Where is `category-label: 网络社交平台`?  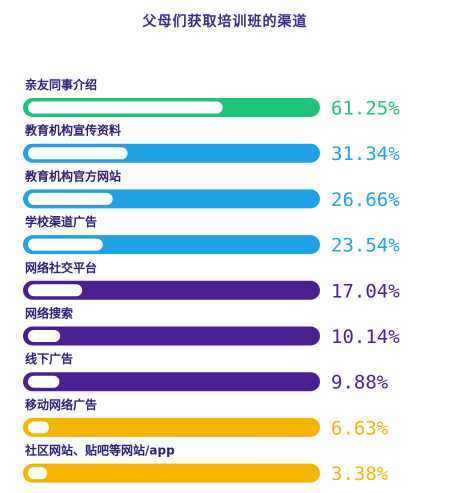 category-label: 网络社交平台 is located at coordinates (61, 267).